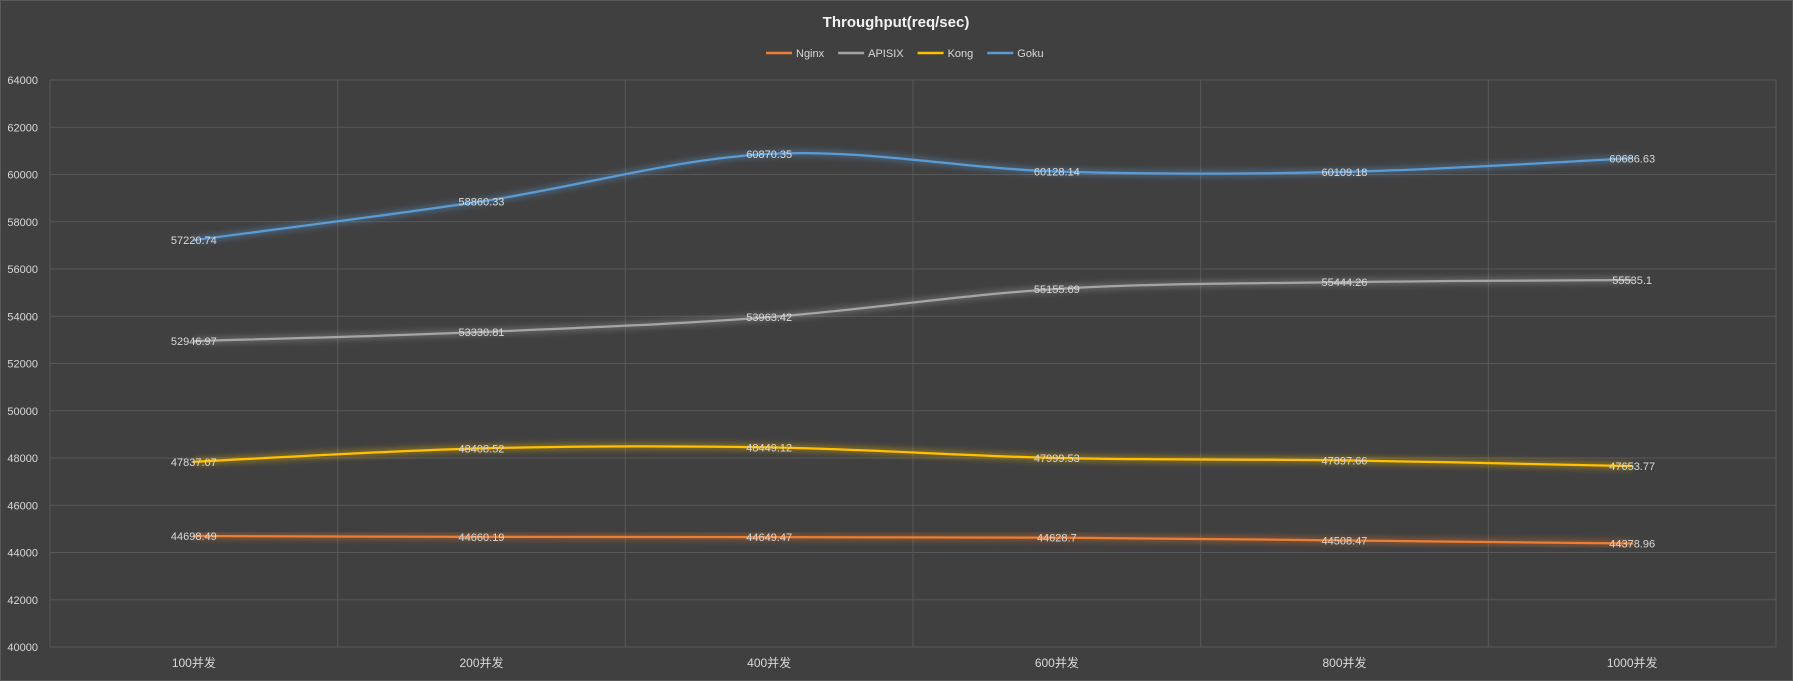  I want to click on data-label: 55535.1, so click(1632, 281).